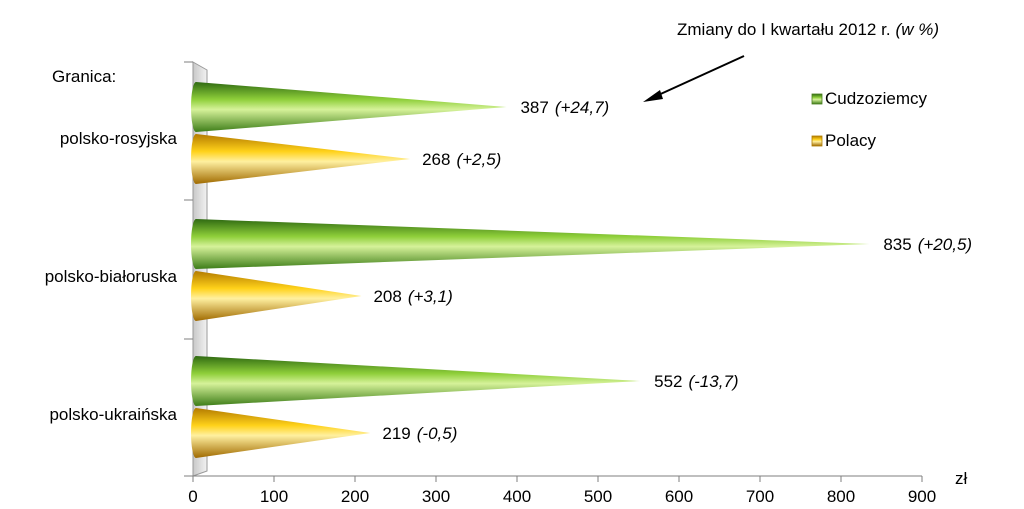  What do you see at coordinates (274, 496) in the screenshot?
I see `x-tick-label: 100` at bounding box center [274, 496].